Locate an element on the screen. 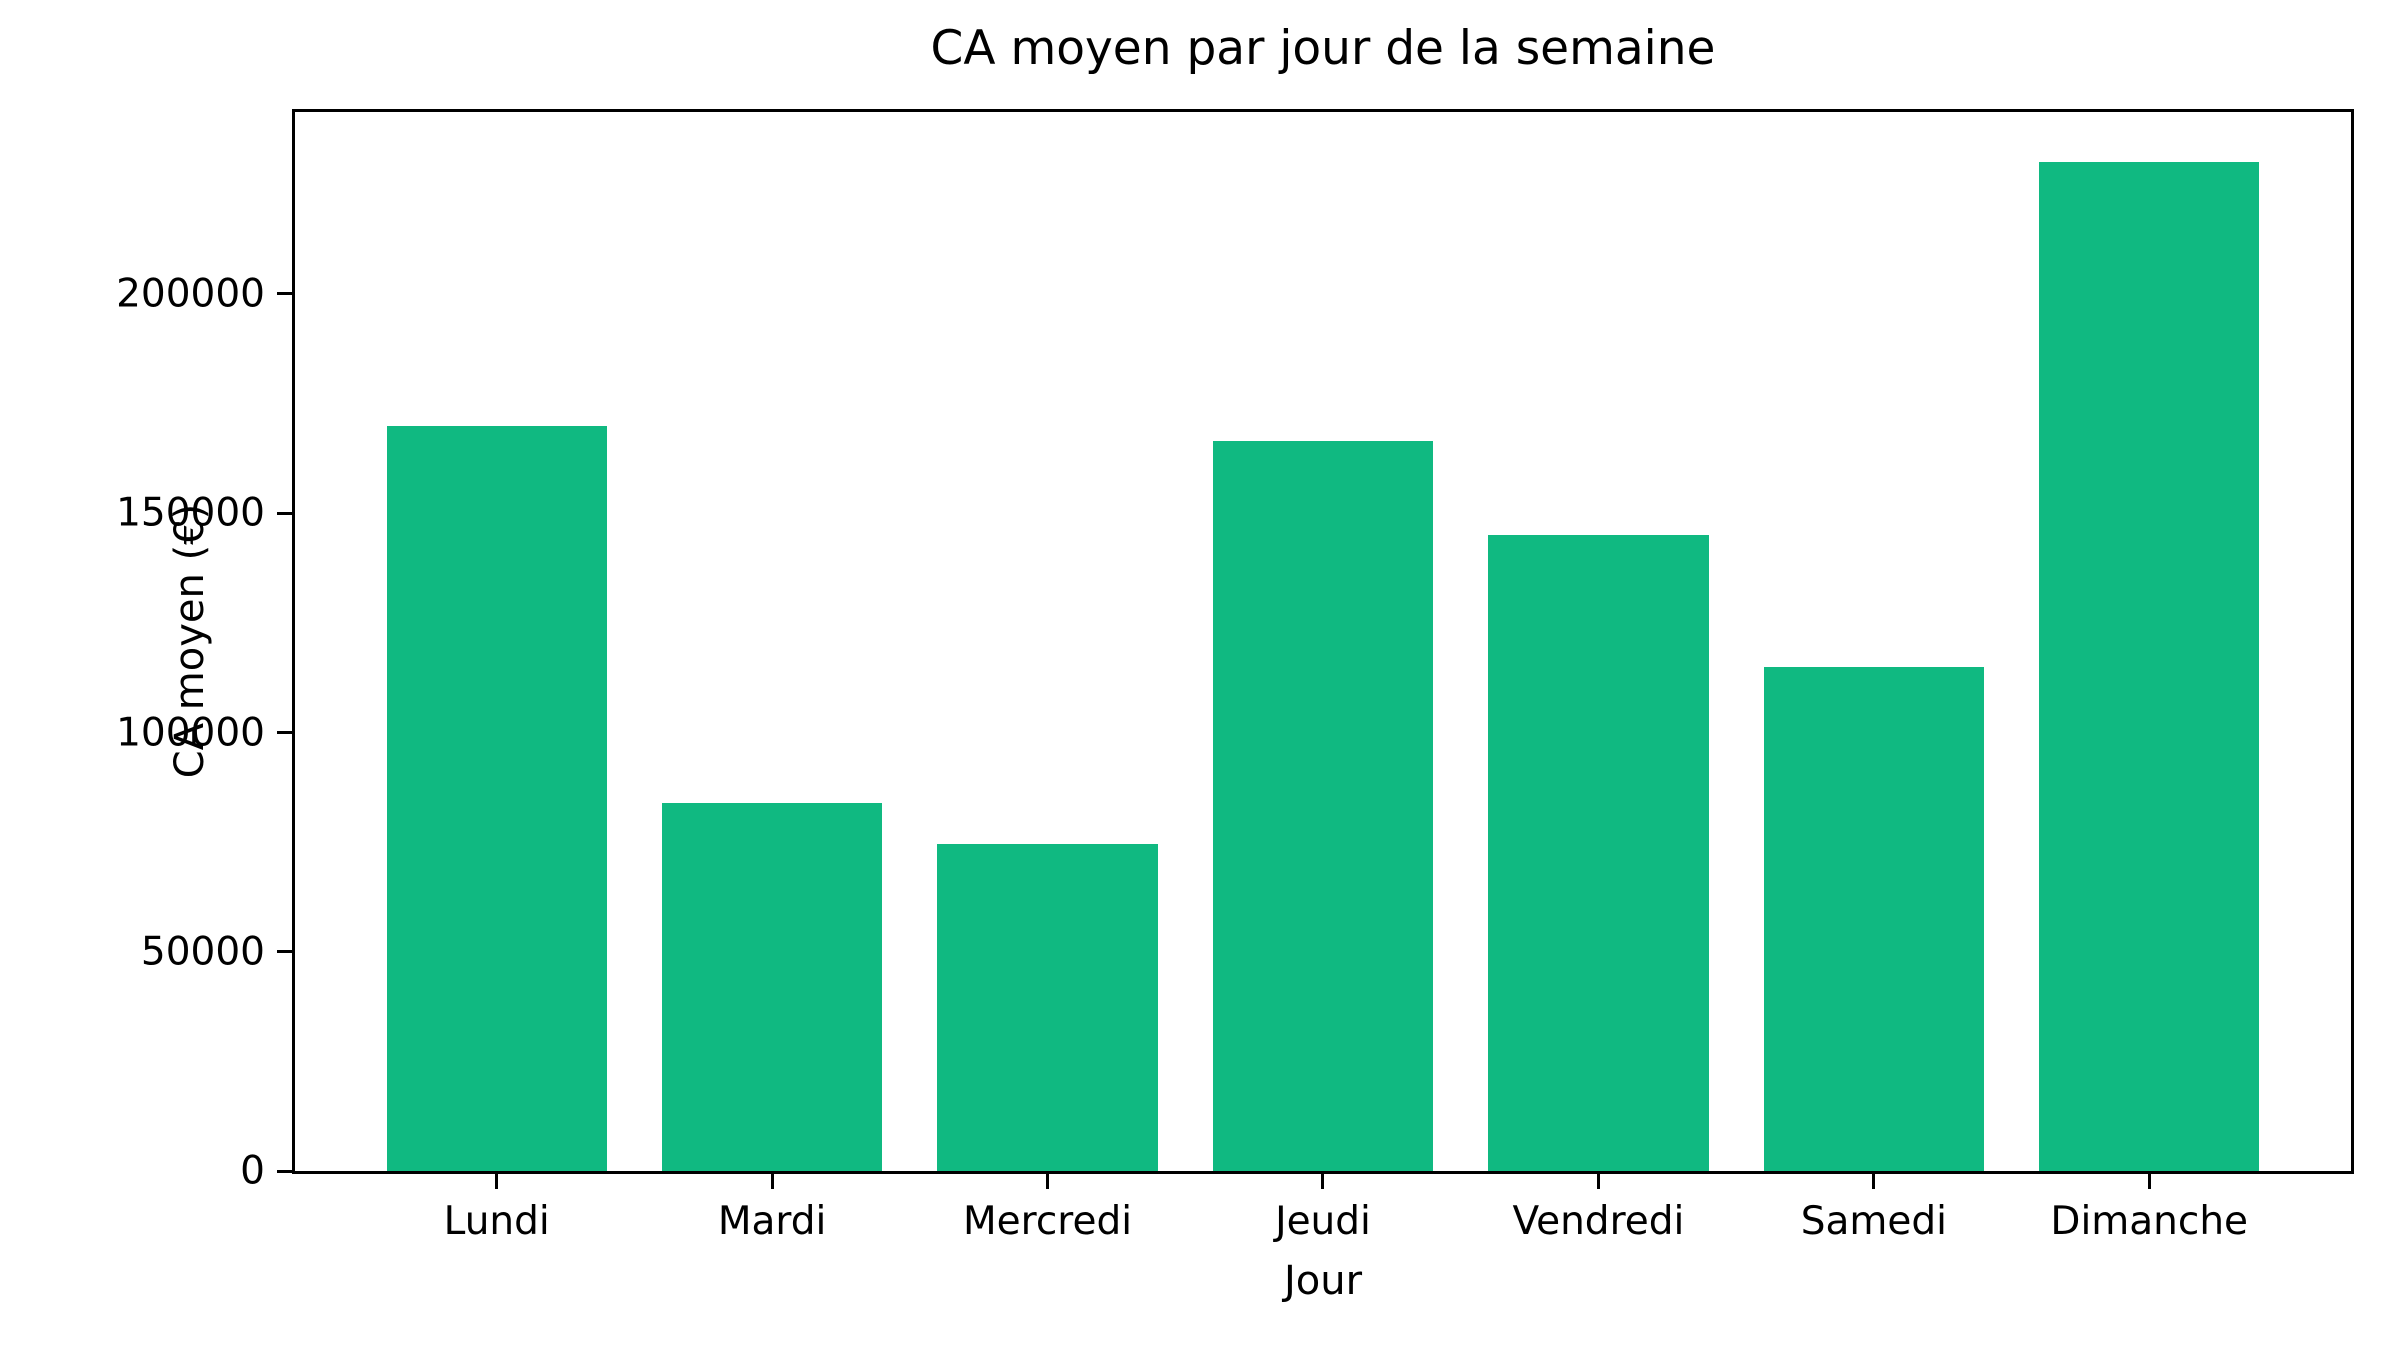 This screenshot has width=2400, height=1350. bar-slot: Lundi is located at coordinates (496, 677).